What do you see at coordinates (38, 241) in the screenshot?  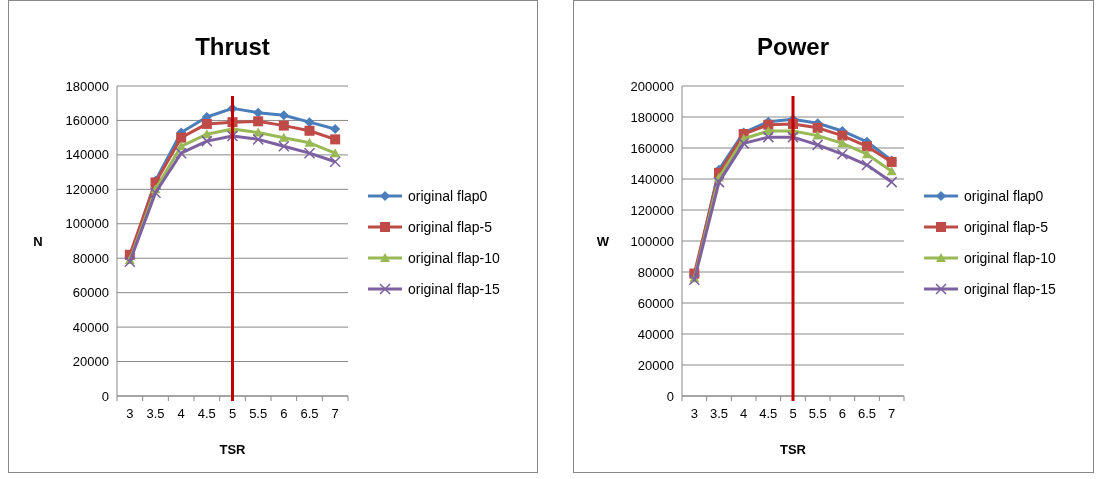 I see `y-axis-title: N` at bounding box center [38, 241].